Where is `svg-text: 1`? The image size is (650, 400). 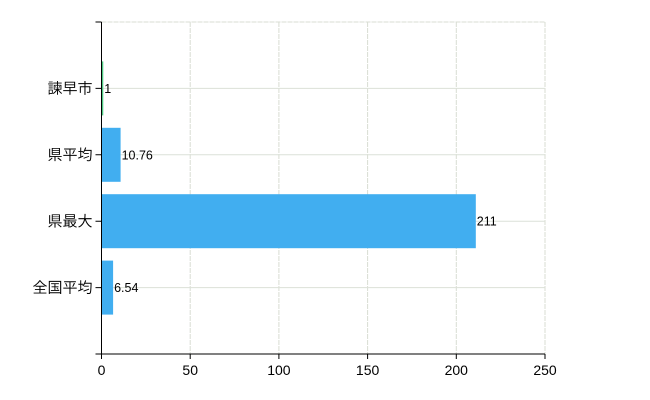
svg-text: 1 is located at coordinates (107, 89).